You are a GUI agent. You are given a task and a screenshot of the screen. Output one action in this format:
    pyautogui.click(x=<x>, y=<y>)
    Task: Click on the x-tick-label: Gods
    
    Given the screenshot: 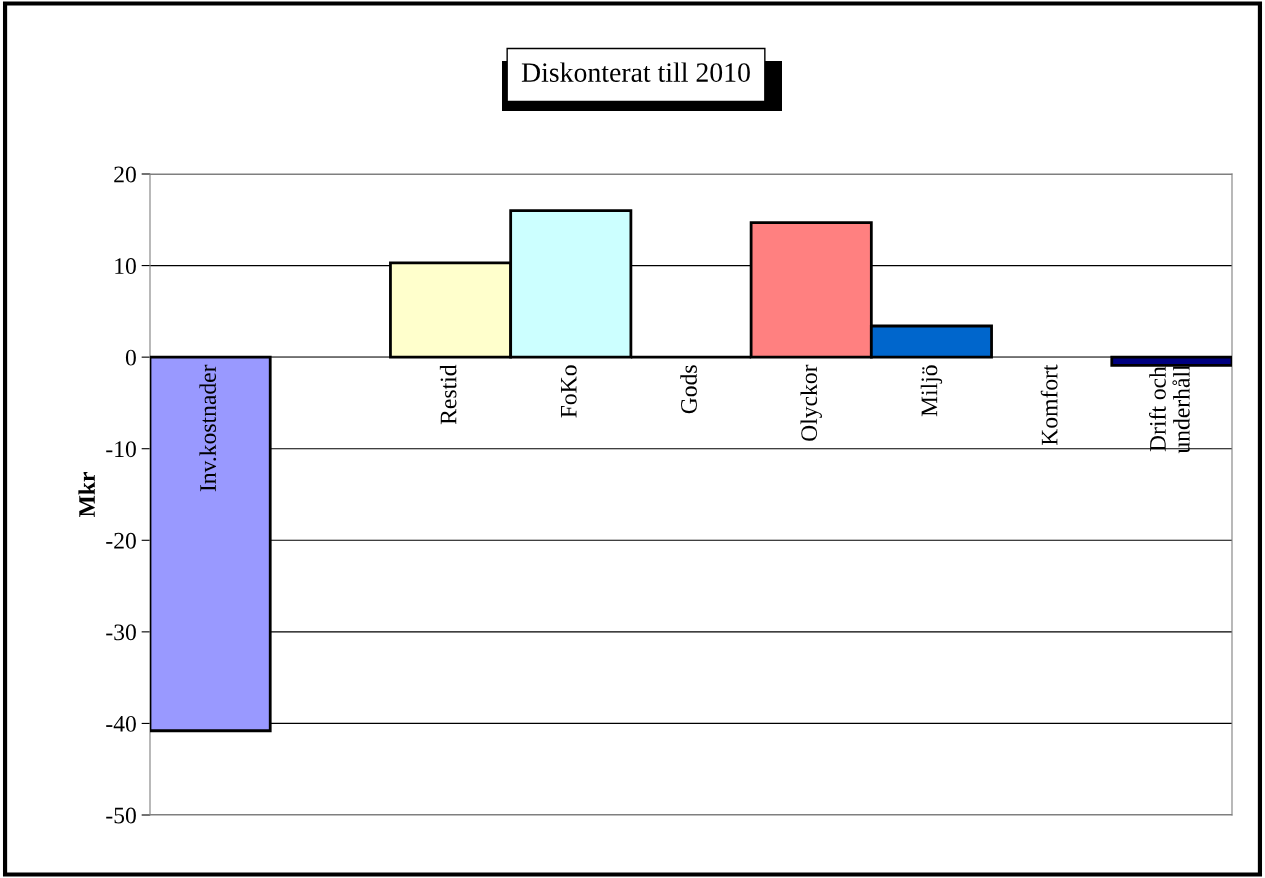 What is the action you would take?
    pyautogui.click(x=688, y=389)
    